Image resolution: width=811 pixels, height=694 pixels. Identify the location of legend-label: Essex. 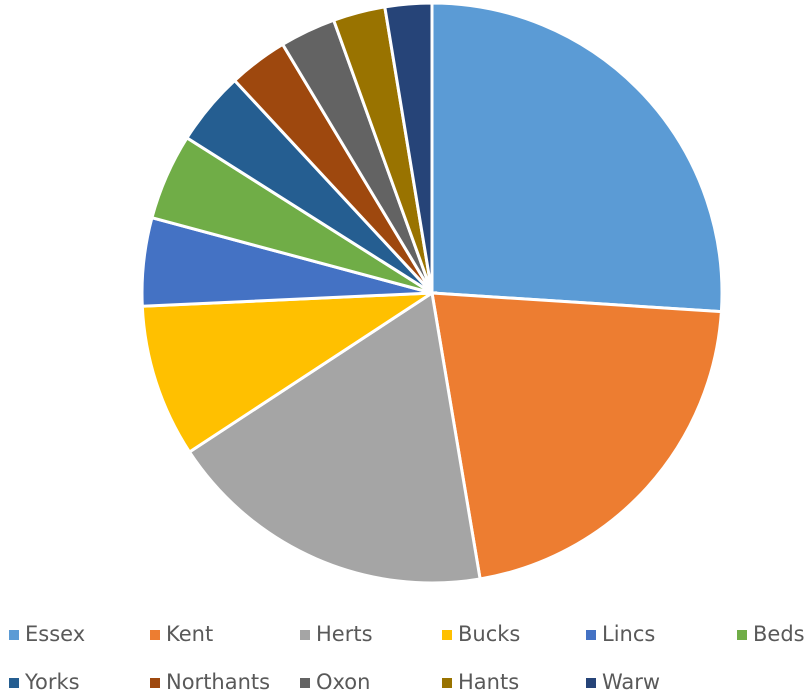
(55, 634).